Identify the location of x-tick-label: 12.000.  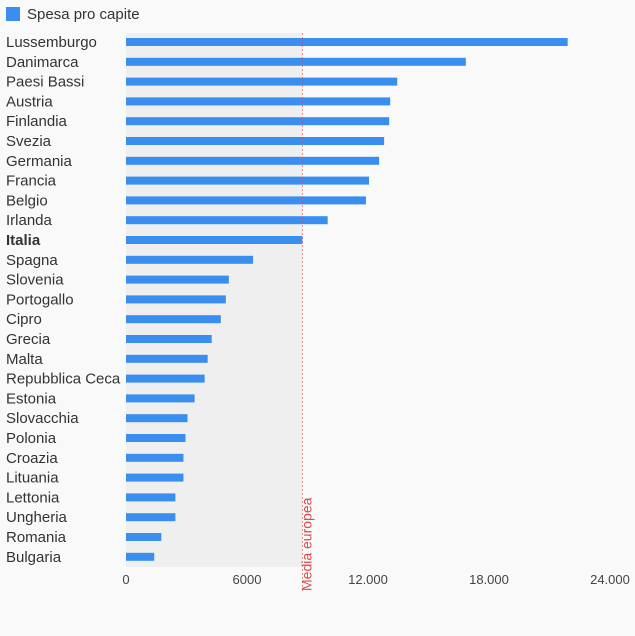
(368, 579).